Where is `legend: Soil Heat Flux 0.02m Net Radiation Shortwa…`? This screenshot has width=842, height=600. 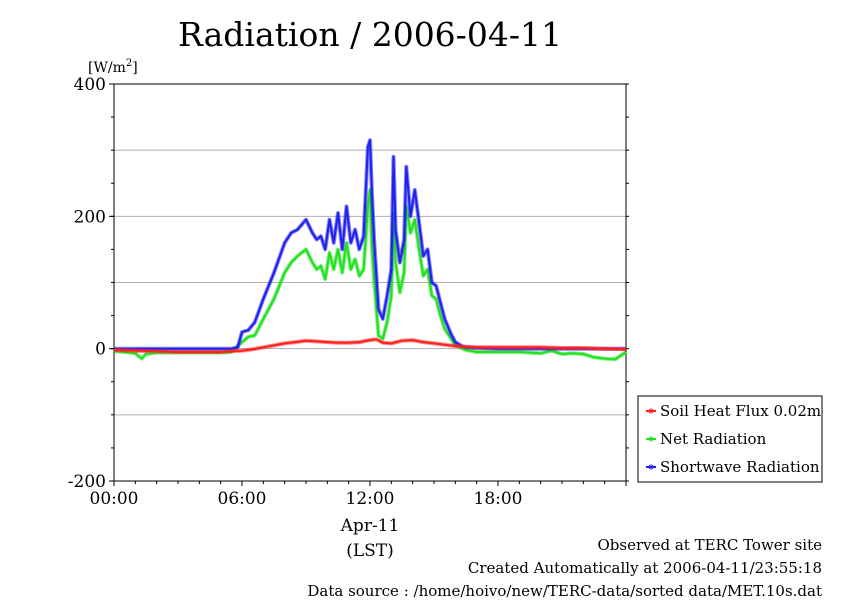
legend: Soil Heat Flux 0.02m Net Radiation Shortwa… is located at coordinates (730, 439).